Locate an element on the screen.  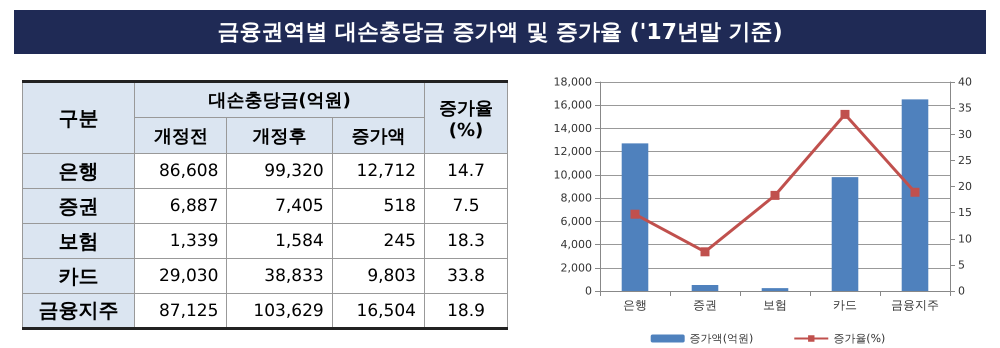
data-label: 9,803 is located at coordinates (378, 276).